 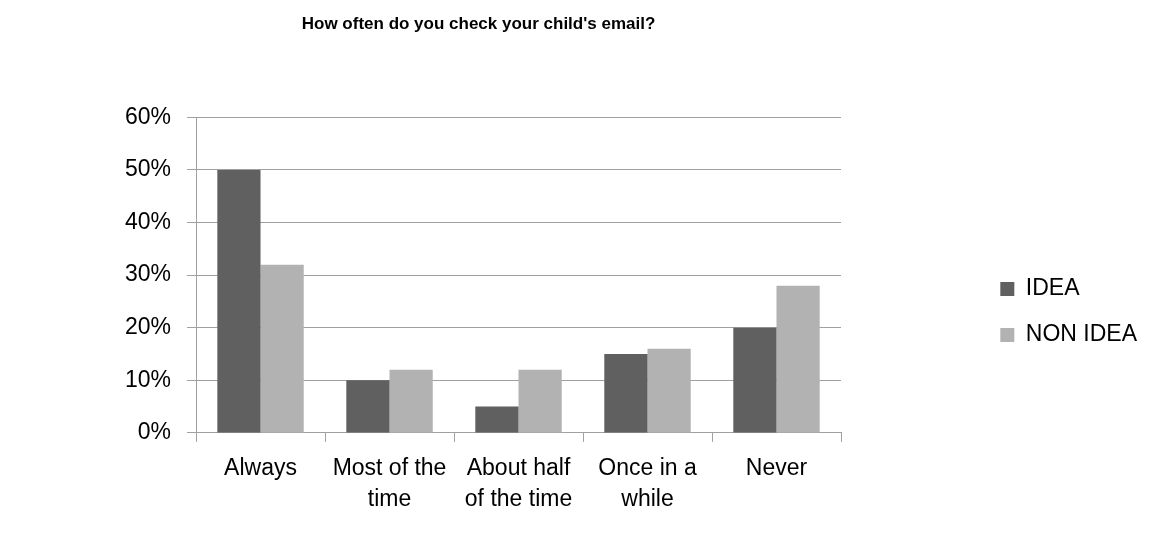 What do you see at coordinates (389, 482) in the screenshot?
I see `x-tick-label: Most of the time` at bounding box center [389, 482].